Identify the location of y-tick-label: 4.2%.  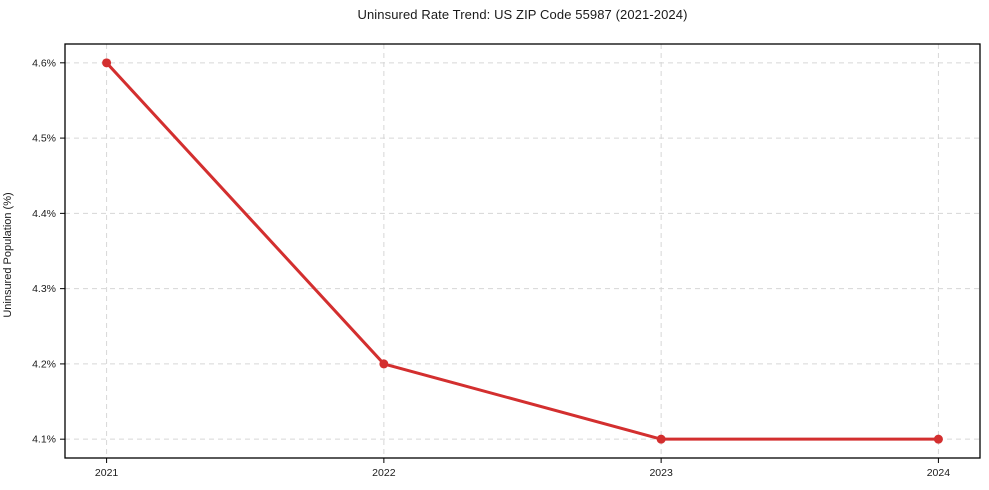
(44, 364).